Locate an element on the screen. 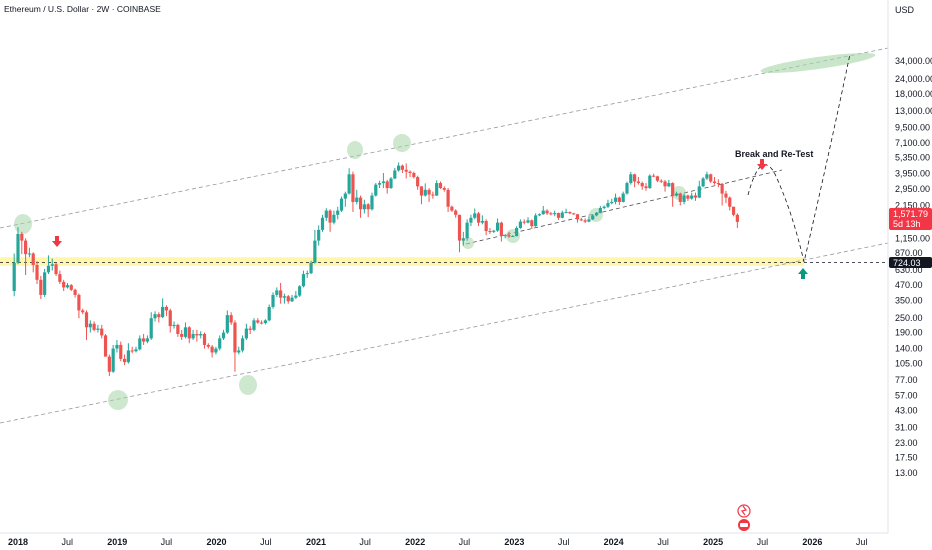 This screenshot has width=932, height=550. event-flash-bolt-icon is located at coordinates (744, 510).